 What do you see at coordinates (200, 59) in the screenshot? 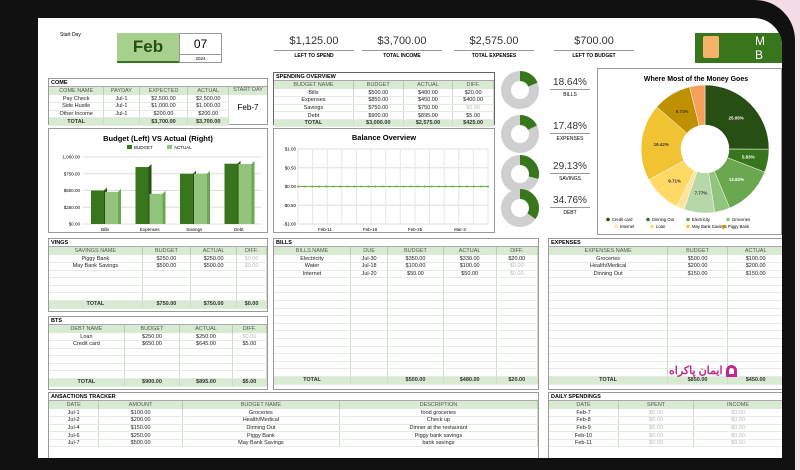
I see `year-field: 2024` at bounding box center [200, 59].